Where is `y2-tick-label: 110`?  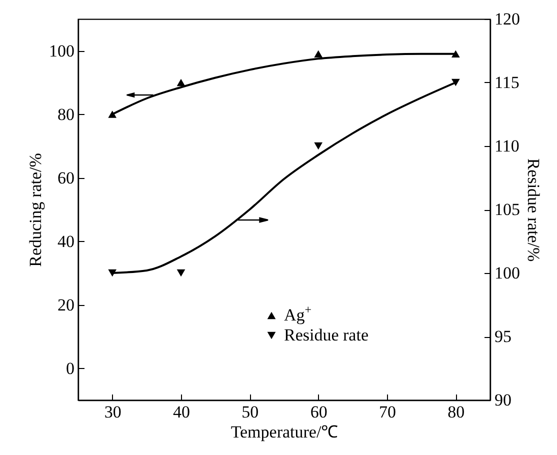 y2-tick-label: 110 is located at coordinates (507, 146).